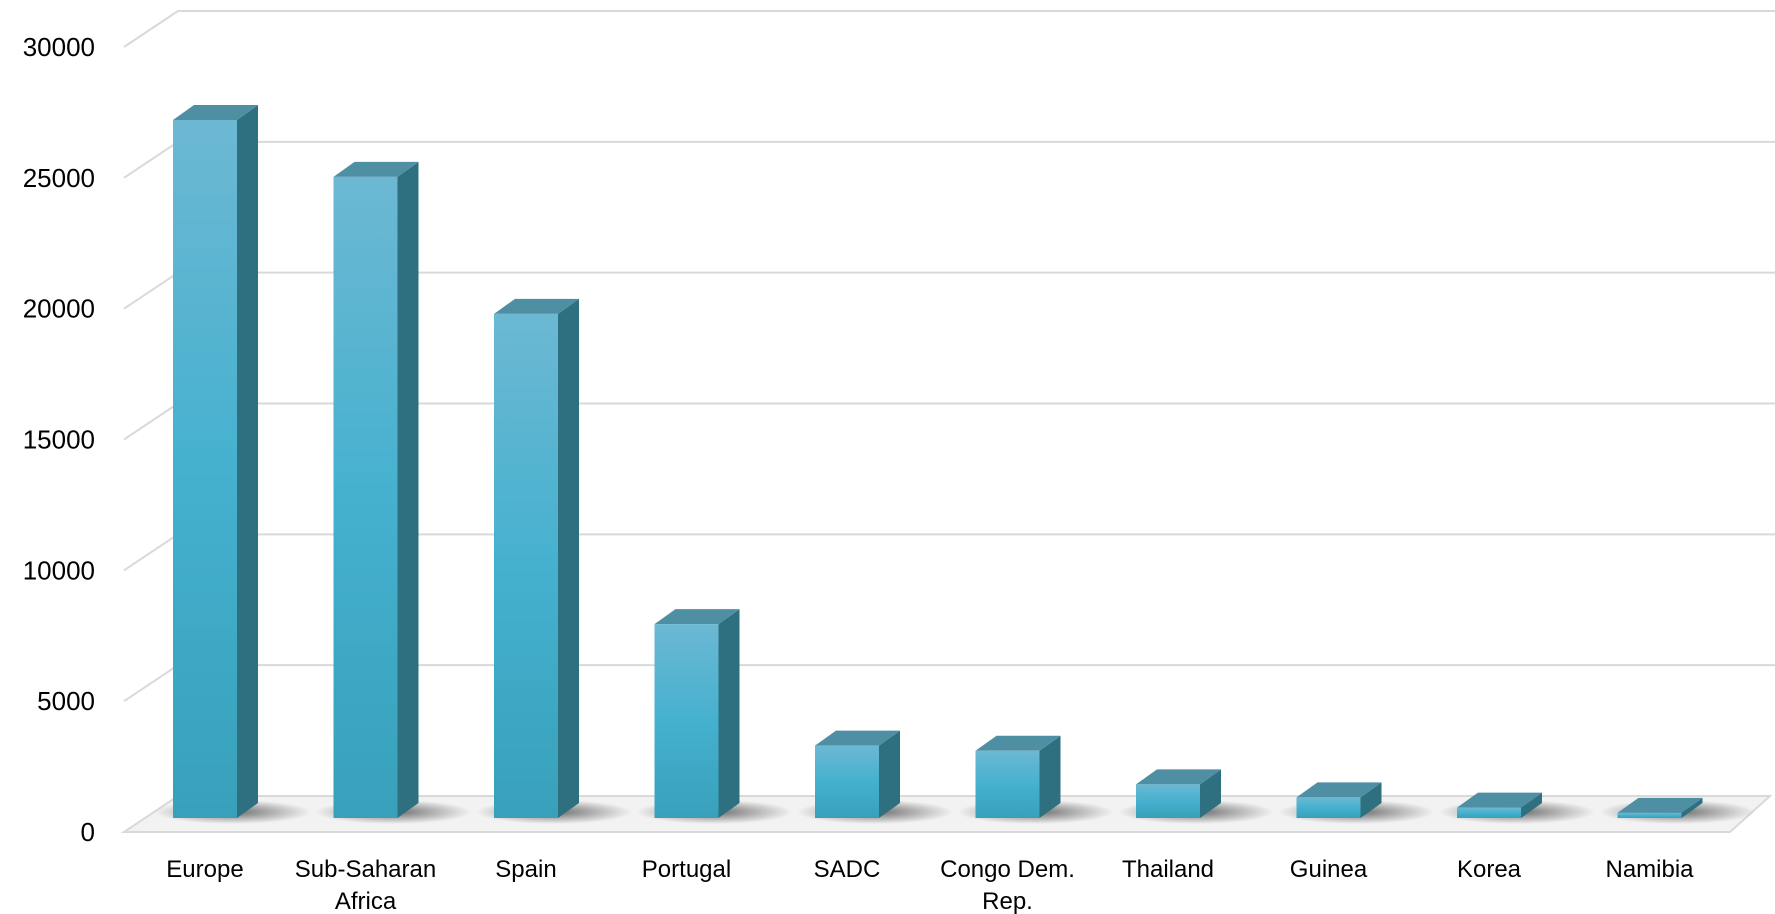 The width and height of the screenshot is (1775, 914). I want to click on x-tick-label: Portugal, so click(686, 869).